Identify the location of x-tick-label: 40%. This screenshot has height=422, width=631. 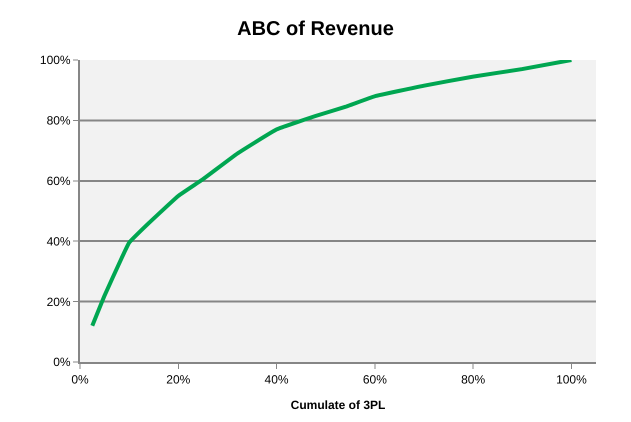
(276, 379).